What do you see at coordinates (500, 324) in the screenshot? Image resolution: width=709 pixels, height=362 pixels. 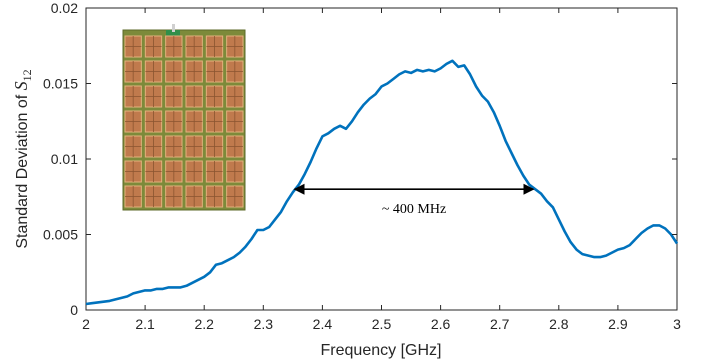 I see `x-tick-label: 2.7` at bounding box center [500, 324].